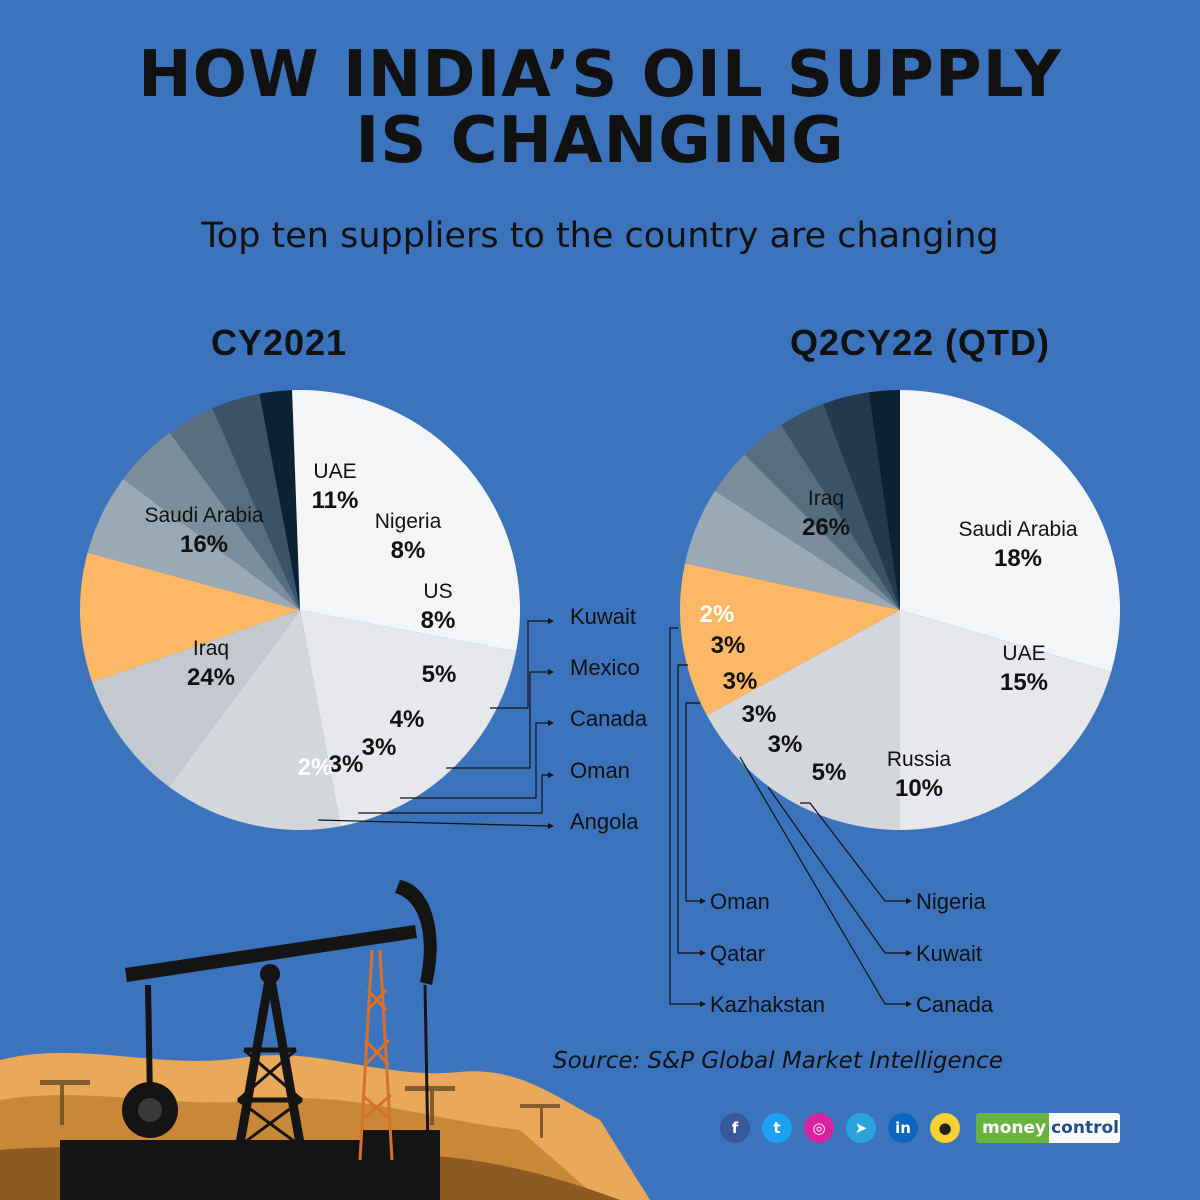 The width and height of the screenshot is (1200, 1200). Describe the element at coordinates (819, 1128) in the screenshot. I see `instagram-icon: ◎` at that location.